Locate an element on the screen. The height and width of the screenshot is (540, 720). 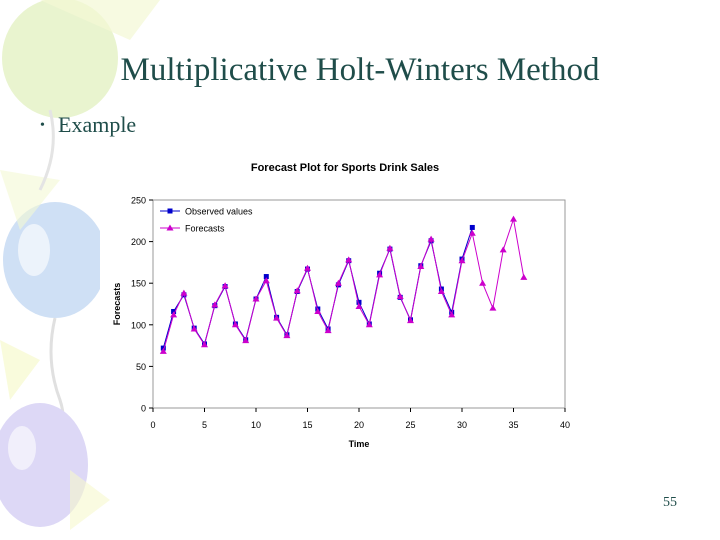
x-tick-label: 5 is located at coordinates (204, 425).